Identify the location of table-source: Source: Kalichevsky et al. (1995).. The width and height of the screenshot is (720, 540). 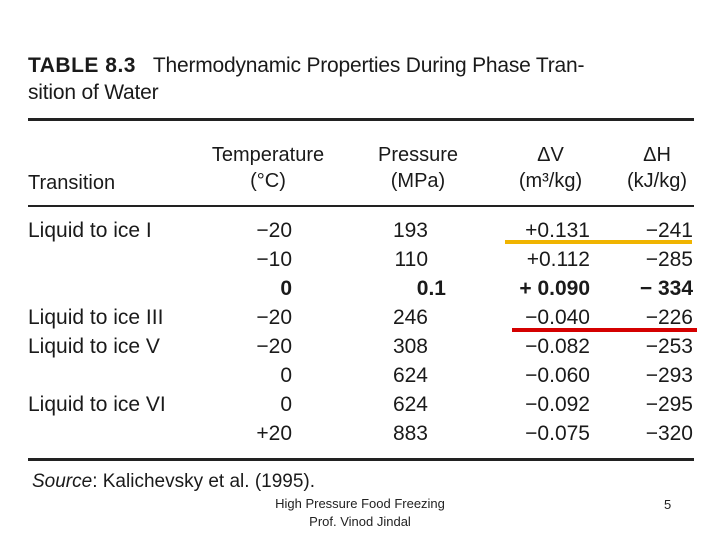
(173, 482).